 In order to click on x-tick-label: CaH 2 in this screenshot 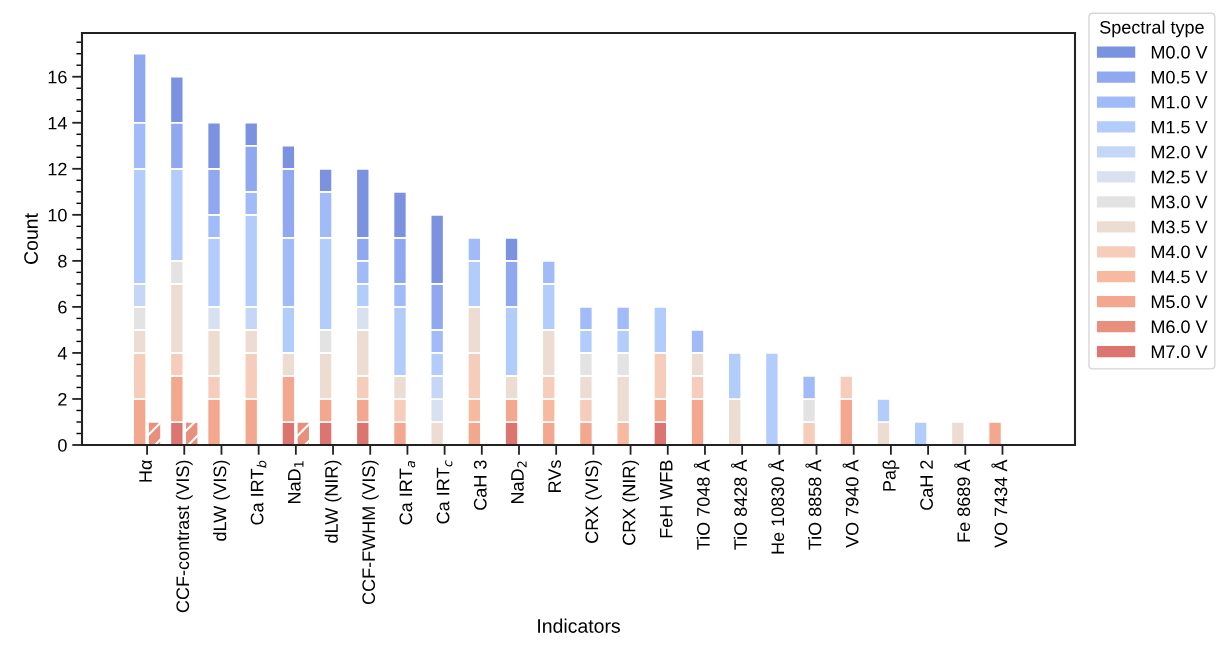, I will do `click(926, 485)`.